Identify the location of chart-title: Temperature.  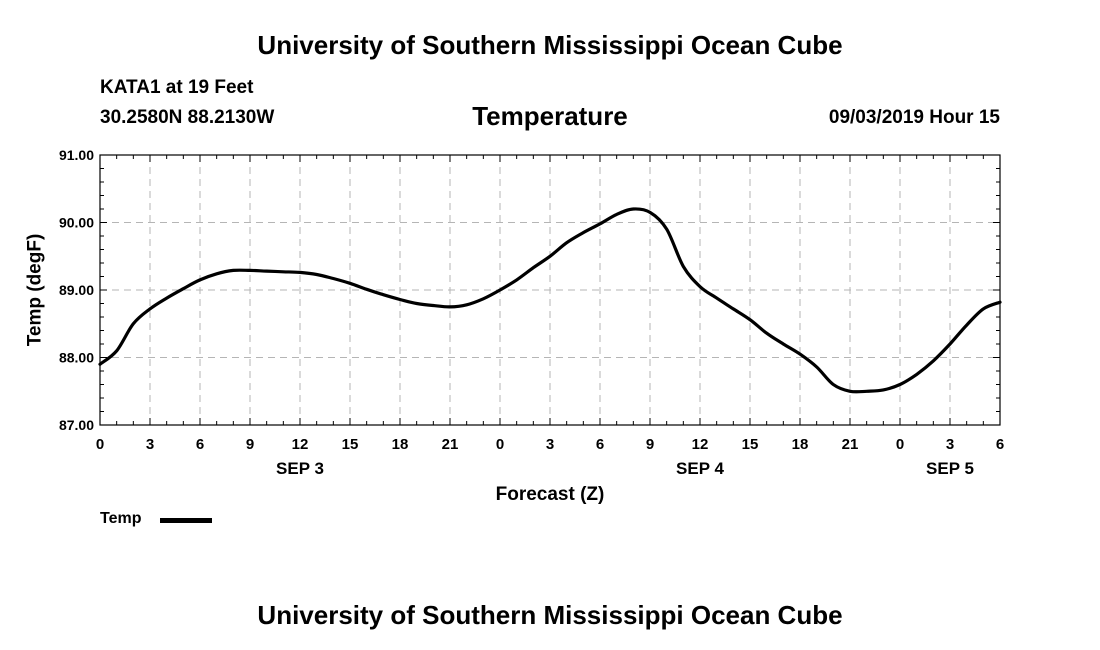
(550, 116).